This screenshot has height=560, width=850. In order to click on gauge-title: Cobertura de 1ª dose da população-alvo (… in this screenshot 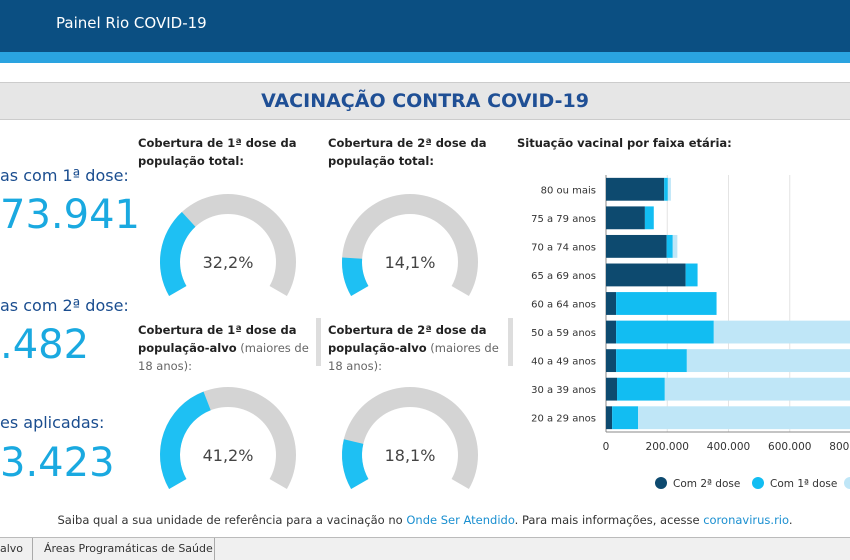, I will do `click(225, 348)`.